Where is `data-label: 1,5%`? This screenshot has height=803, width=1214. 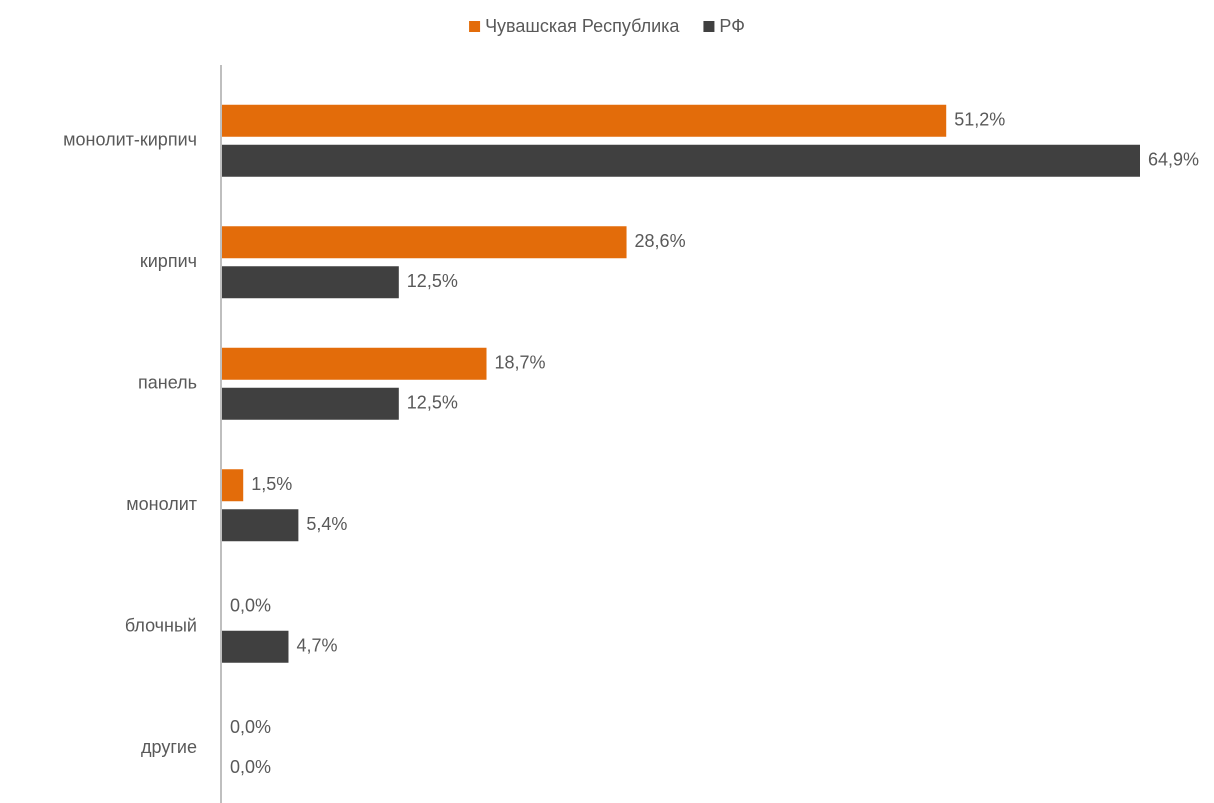
data-label: 1,5% is located at coordinates (271, 484).